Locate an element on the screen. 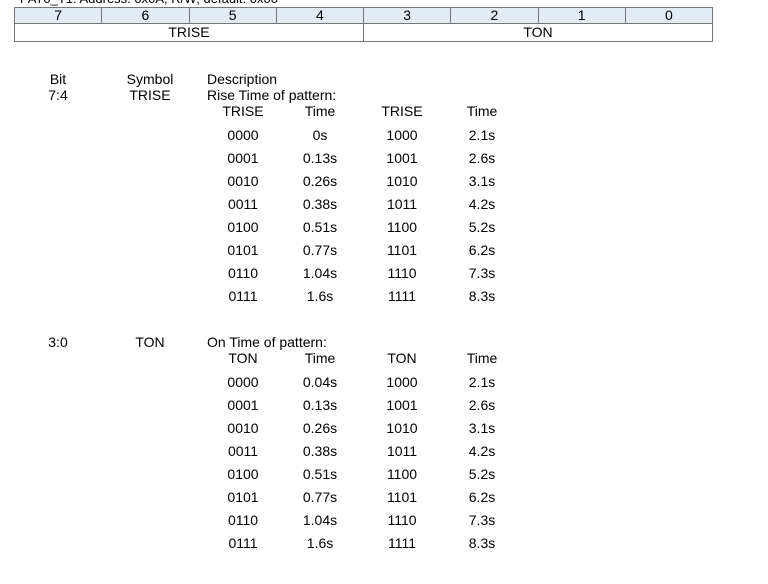 Image resolution: width=768 pixels, height=584 pixels. bit-cell: 2 is located at coordinates (494, 15).